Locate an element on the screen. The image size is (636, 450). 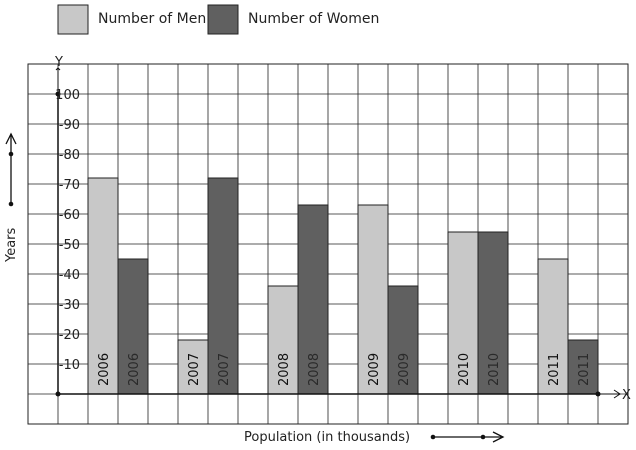
bar-men-2011 is located at coordinates (553, 326).